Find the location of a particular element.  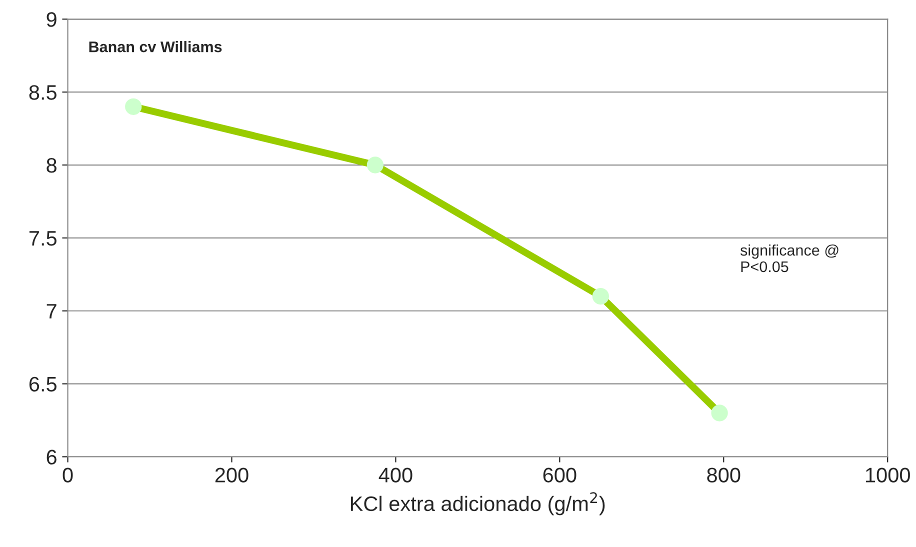

x-tick-label: 1000 is located at coordinates (888, 475).